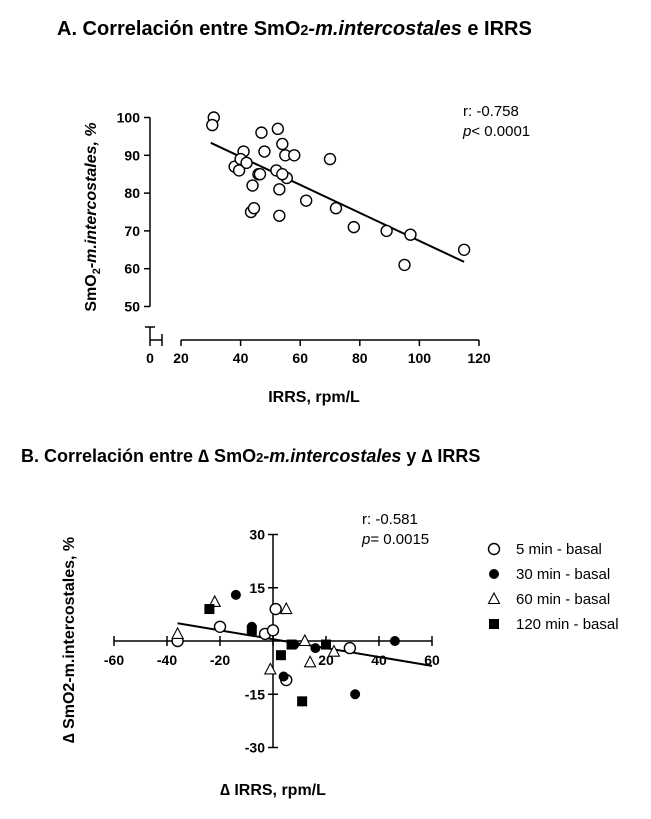 Image resolution: width=651 pixels, height=819 pixels. What do you see at coordinates (379, 660) in the screenshot?
I see `panel-b-x-tick-label: 40` at bounding box center [379, 660].